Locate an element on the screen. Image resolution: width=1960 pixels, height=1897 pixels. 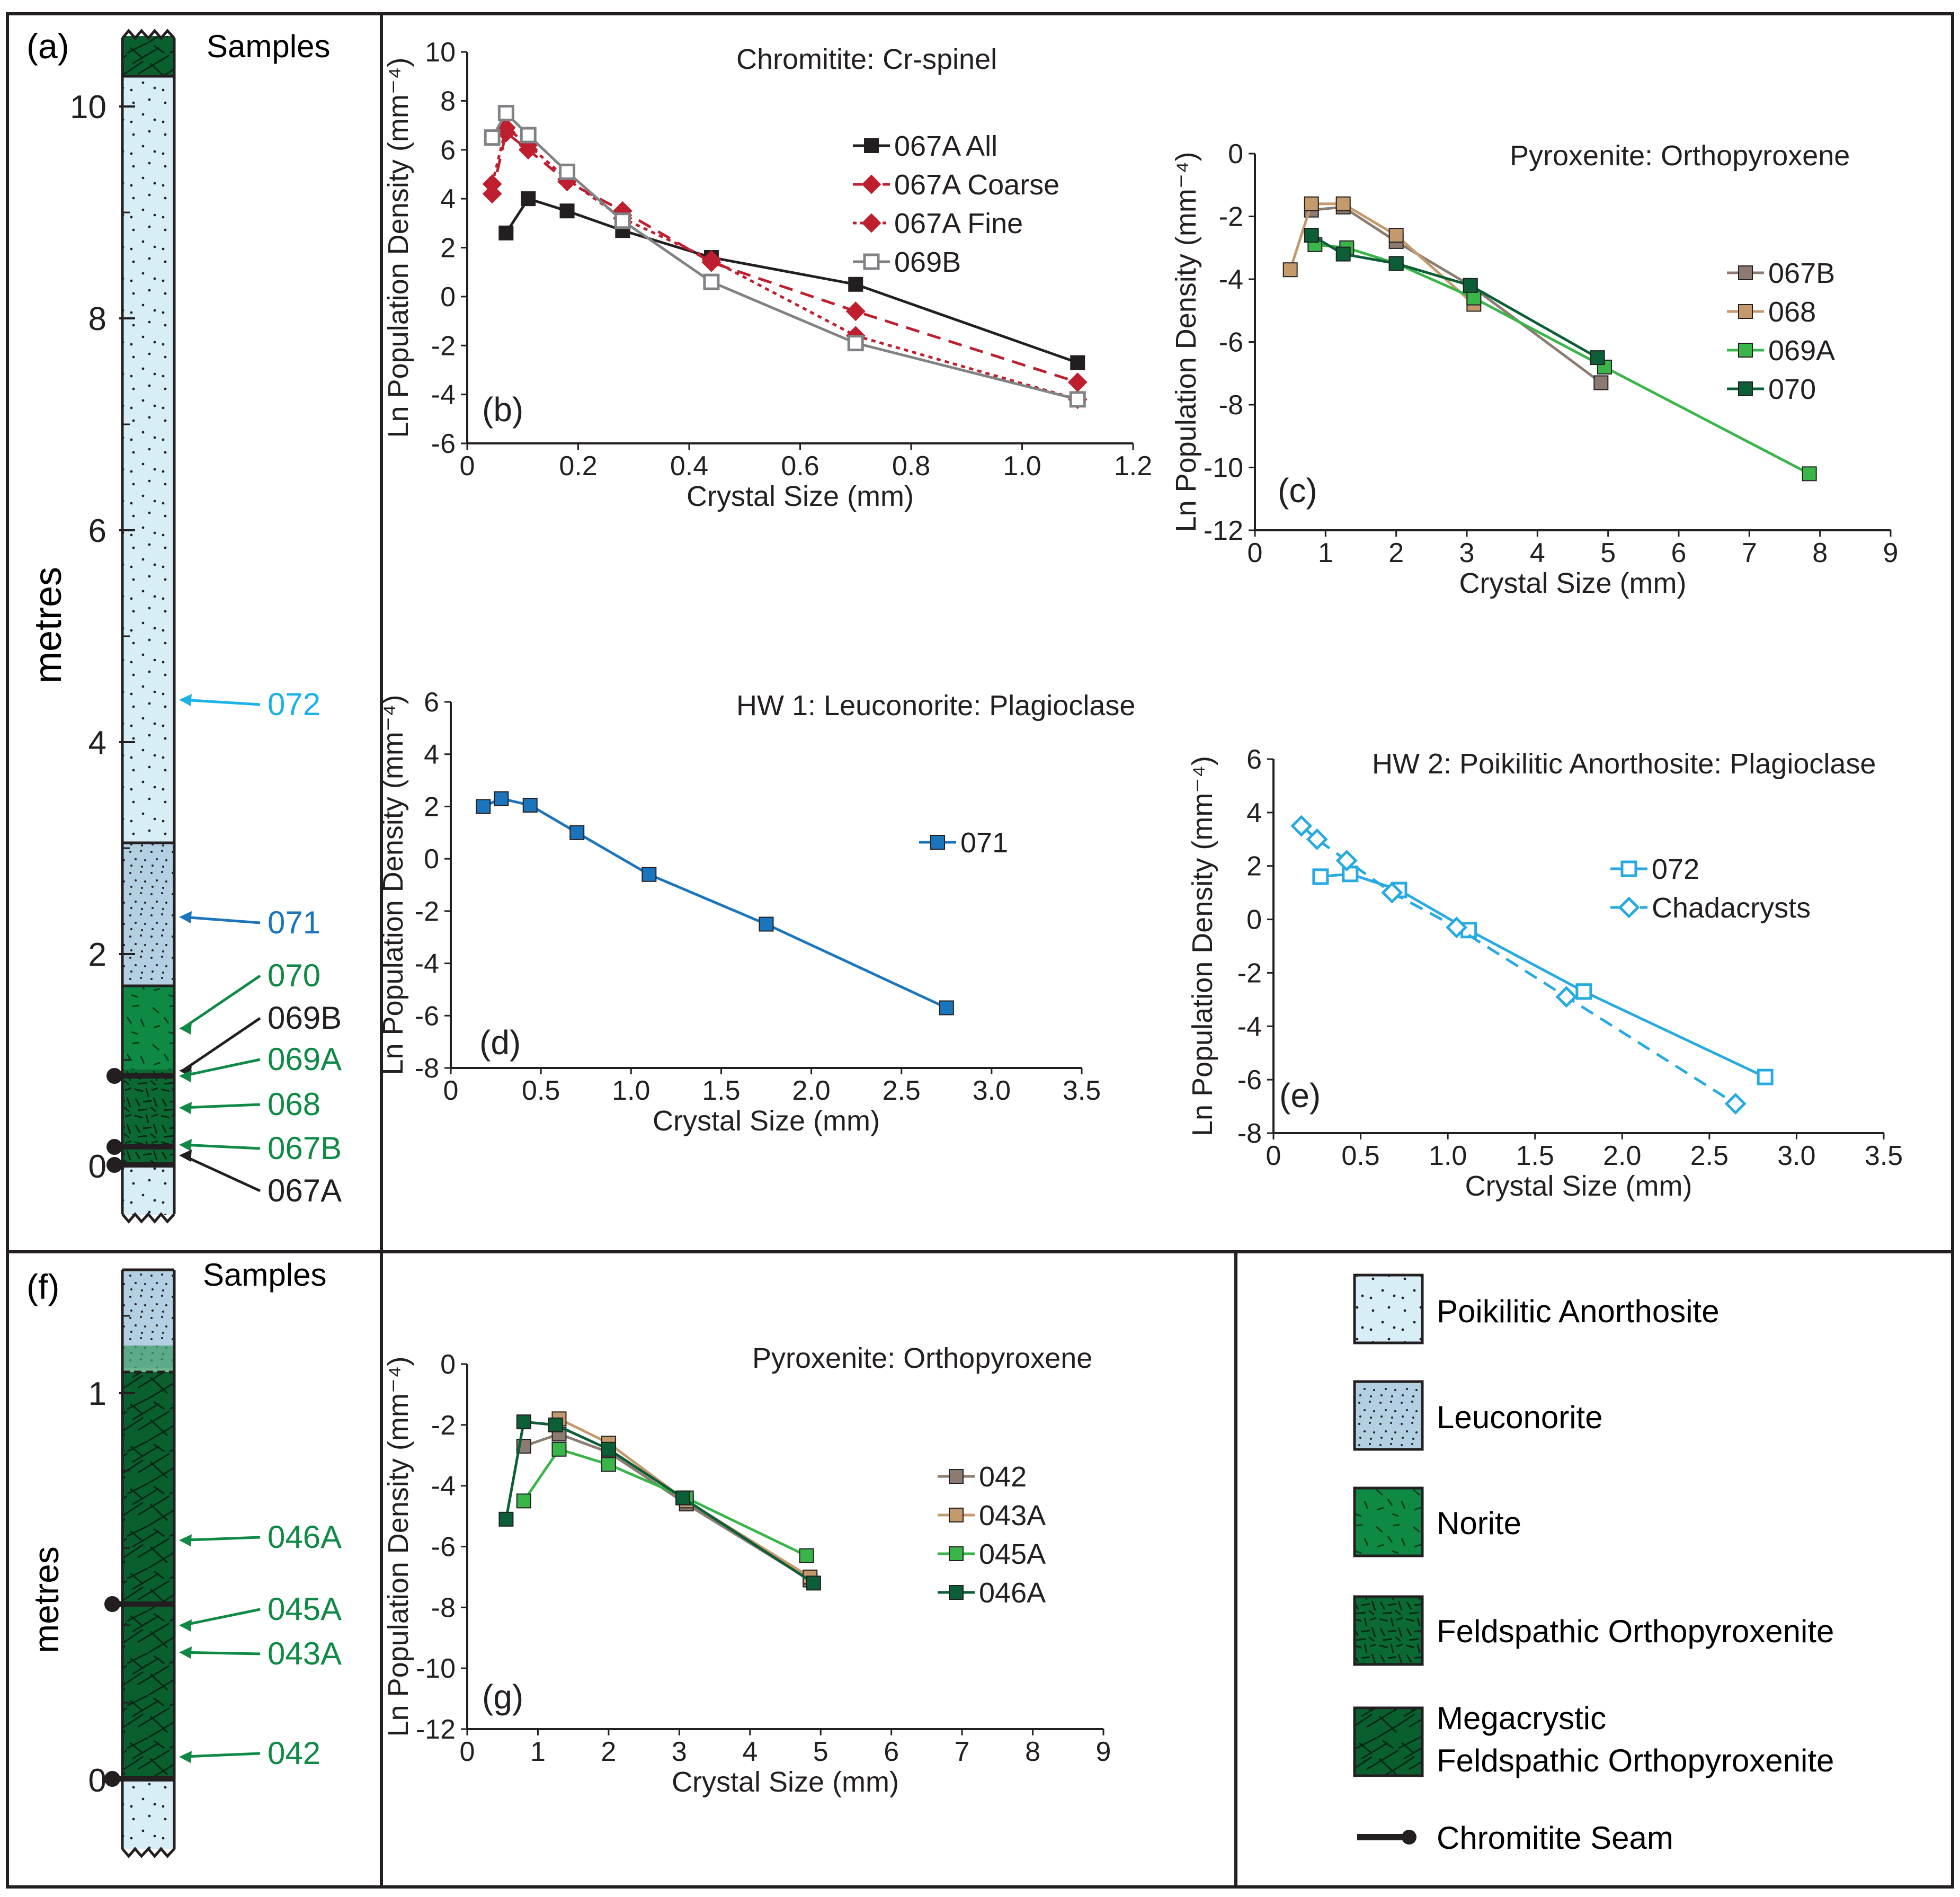
feldspathic-orthopyroxenite-swatch is located at coordinates (1388, 1630).